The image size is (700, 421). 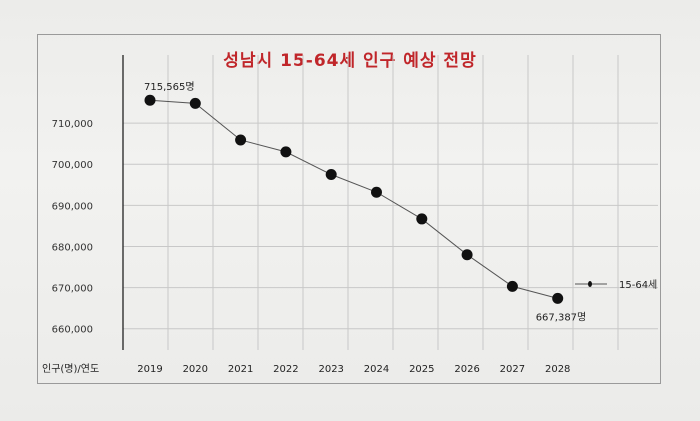 I want to click on x-tick-label: 2022, so click(x=285, y=369).